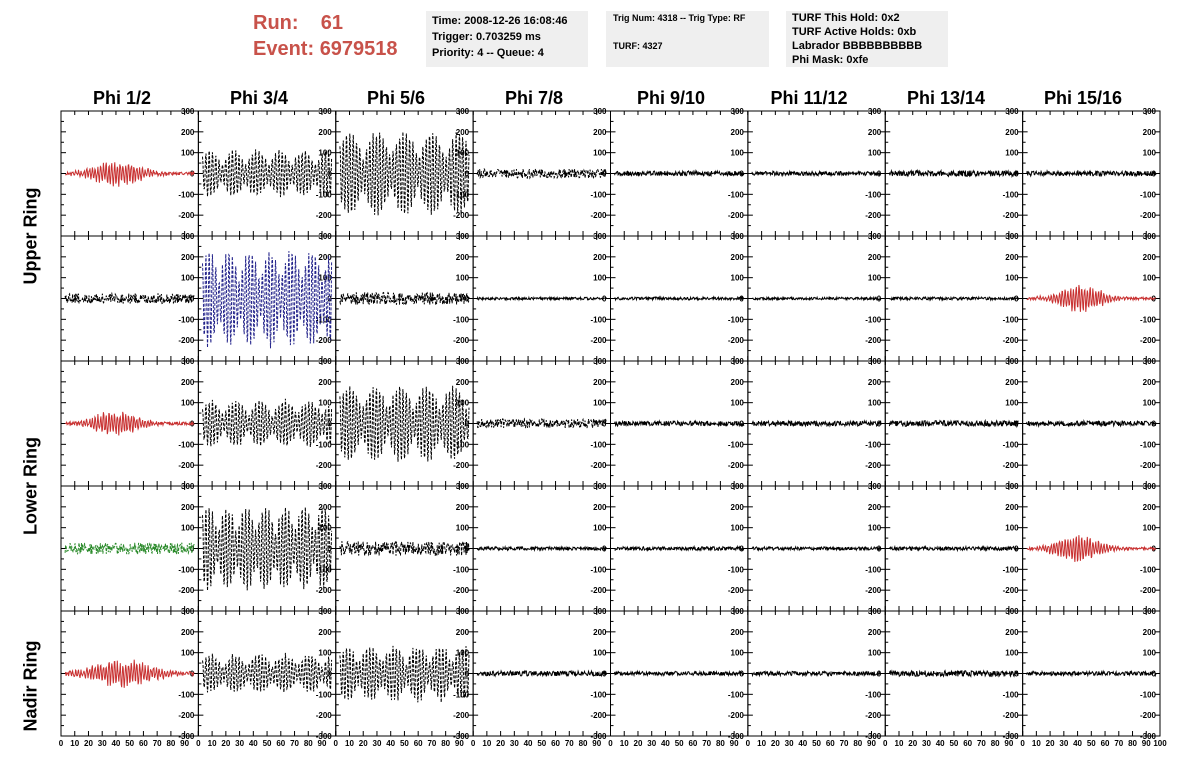 The height and width of the screenshot is (772, 1196). I want to click on run-value: 61, so click(332, 23).